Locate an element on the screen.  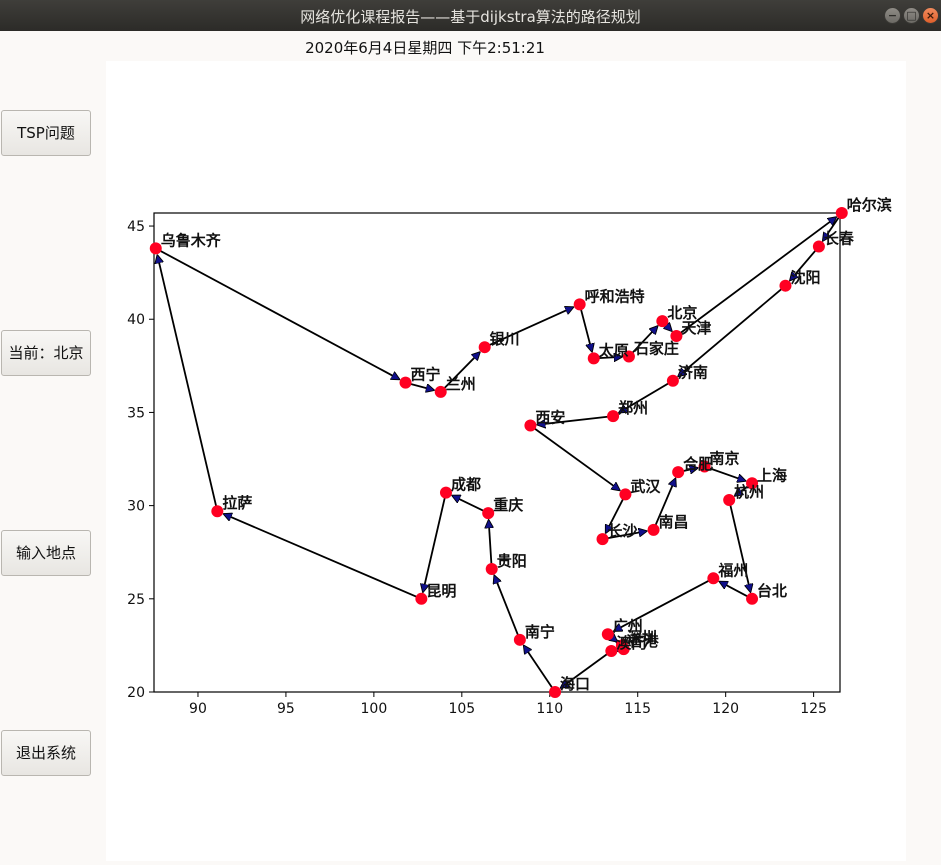
city-label: 广州 is located at coordinates (628, 626).